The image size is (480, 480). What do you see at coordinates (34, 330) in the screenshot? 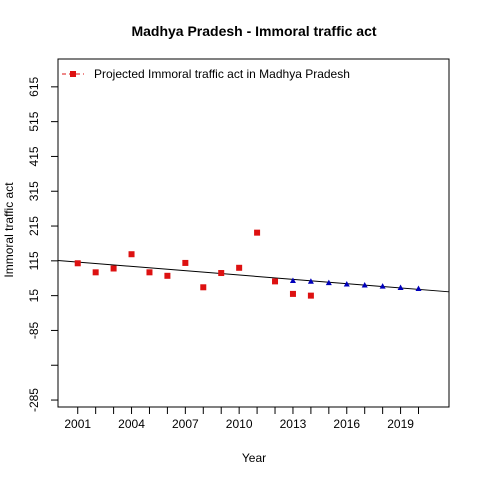
I see `y-tick-label: -85` at bounding box center [34, 330].